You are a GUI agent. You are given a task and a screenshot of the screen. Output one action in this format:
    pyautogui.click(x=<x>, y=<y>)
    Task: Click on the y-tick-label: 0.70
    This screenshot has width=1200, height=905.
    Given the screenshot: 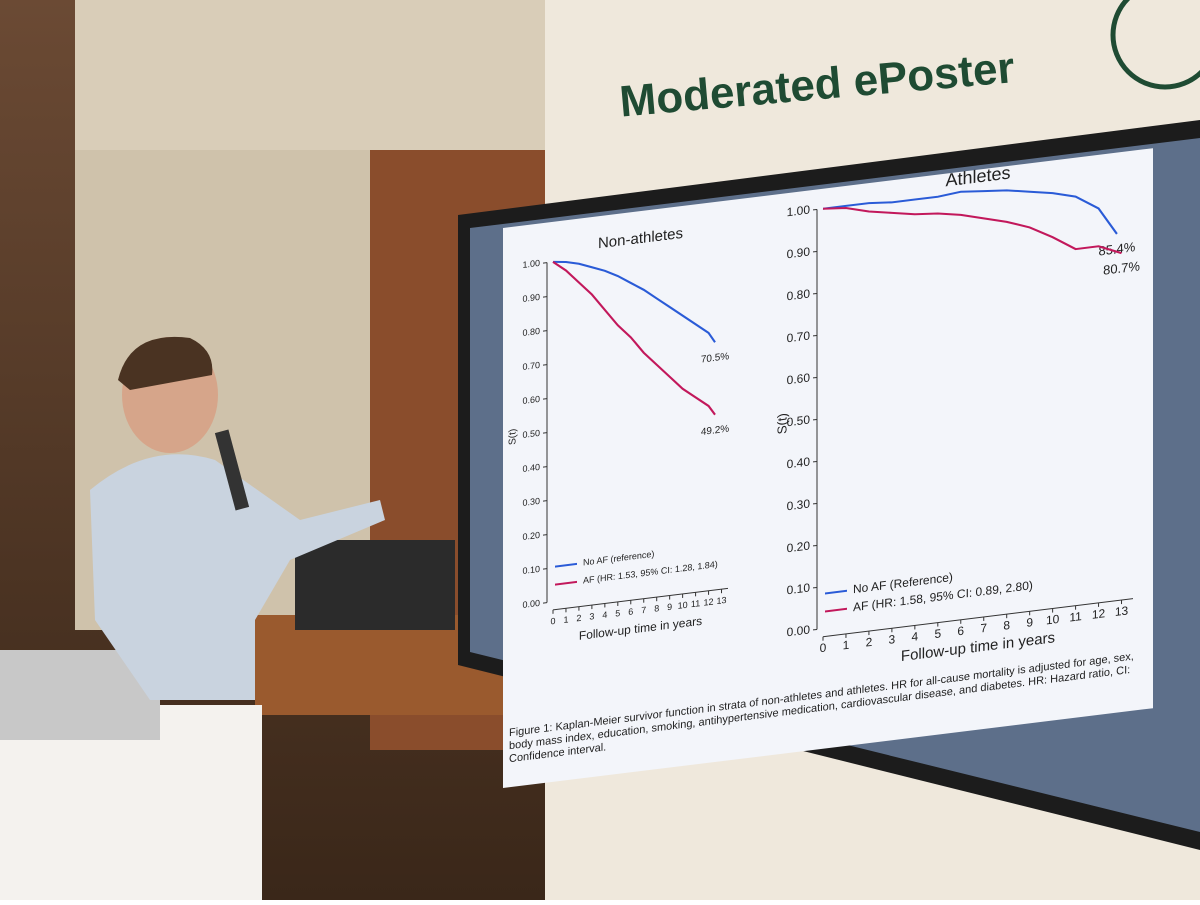 What is the action you would take?
    pyautogui.click(x=799, y=336)
    